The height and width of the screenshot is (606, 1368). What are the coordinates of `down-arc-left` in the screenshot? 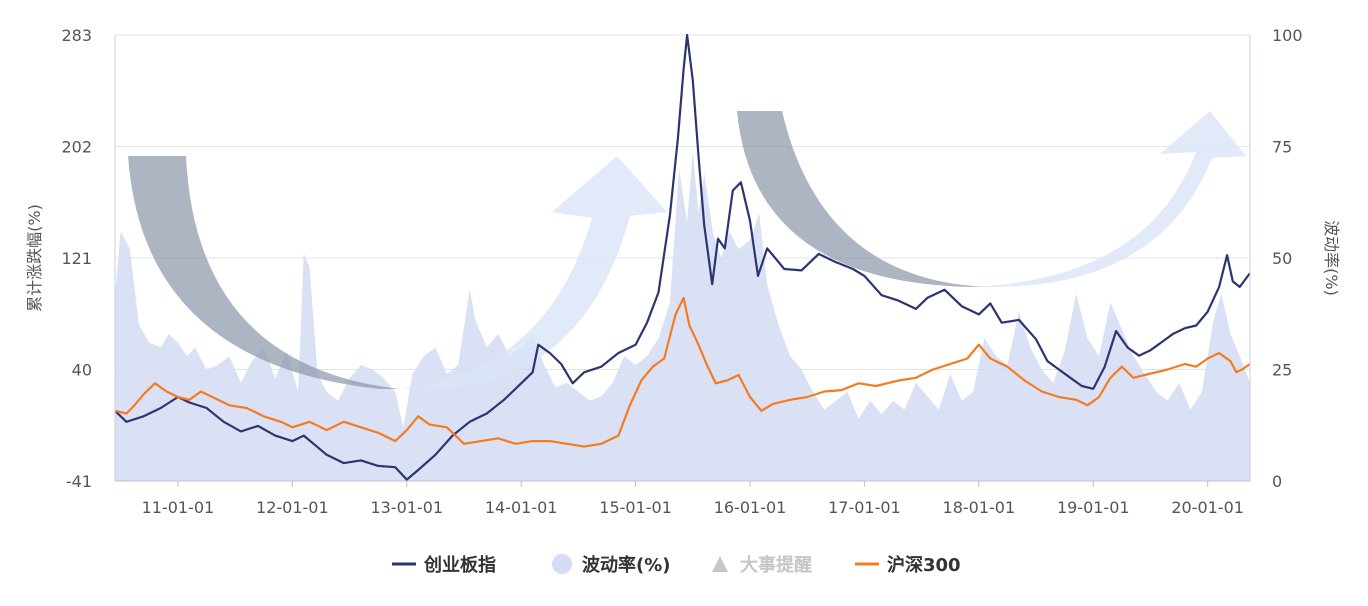 It's located at (264, 272).